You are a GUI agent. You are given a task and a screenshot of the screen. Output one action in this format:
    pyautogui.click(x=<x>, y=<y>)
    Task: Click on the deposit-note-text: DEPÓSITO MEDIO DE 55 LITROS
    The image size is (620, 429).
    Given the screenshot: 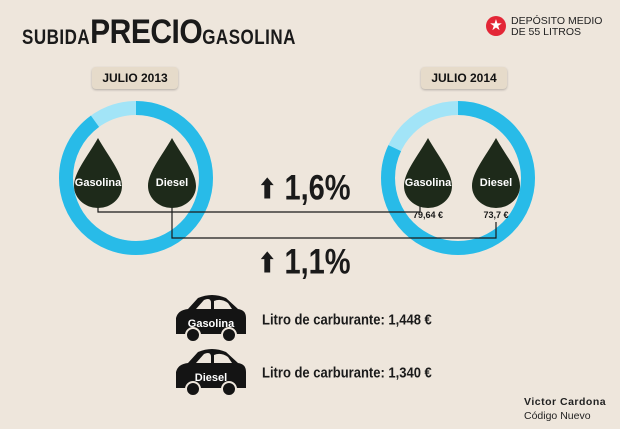 What is the action you would take?
    pyautogui.click(x=557, y=26)
    